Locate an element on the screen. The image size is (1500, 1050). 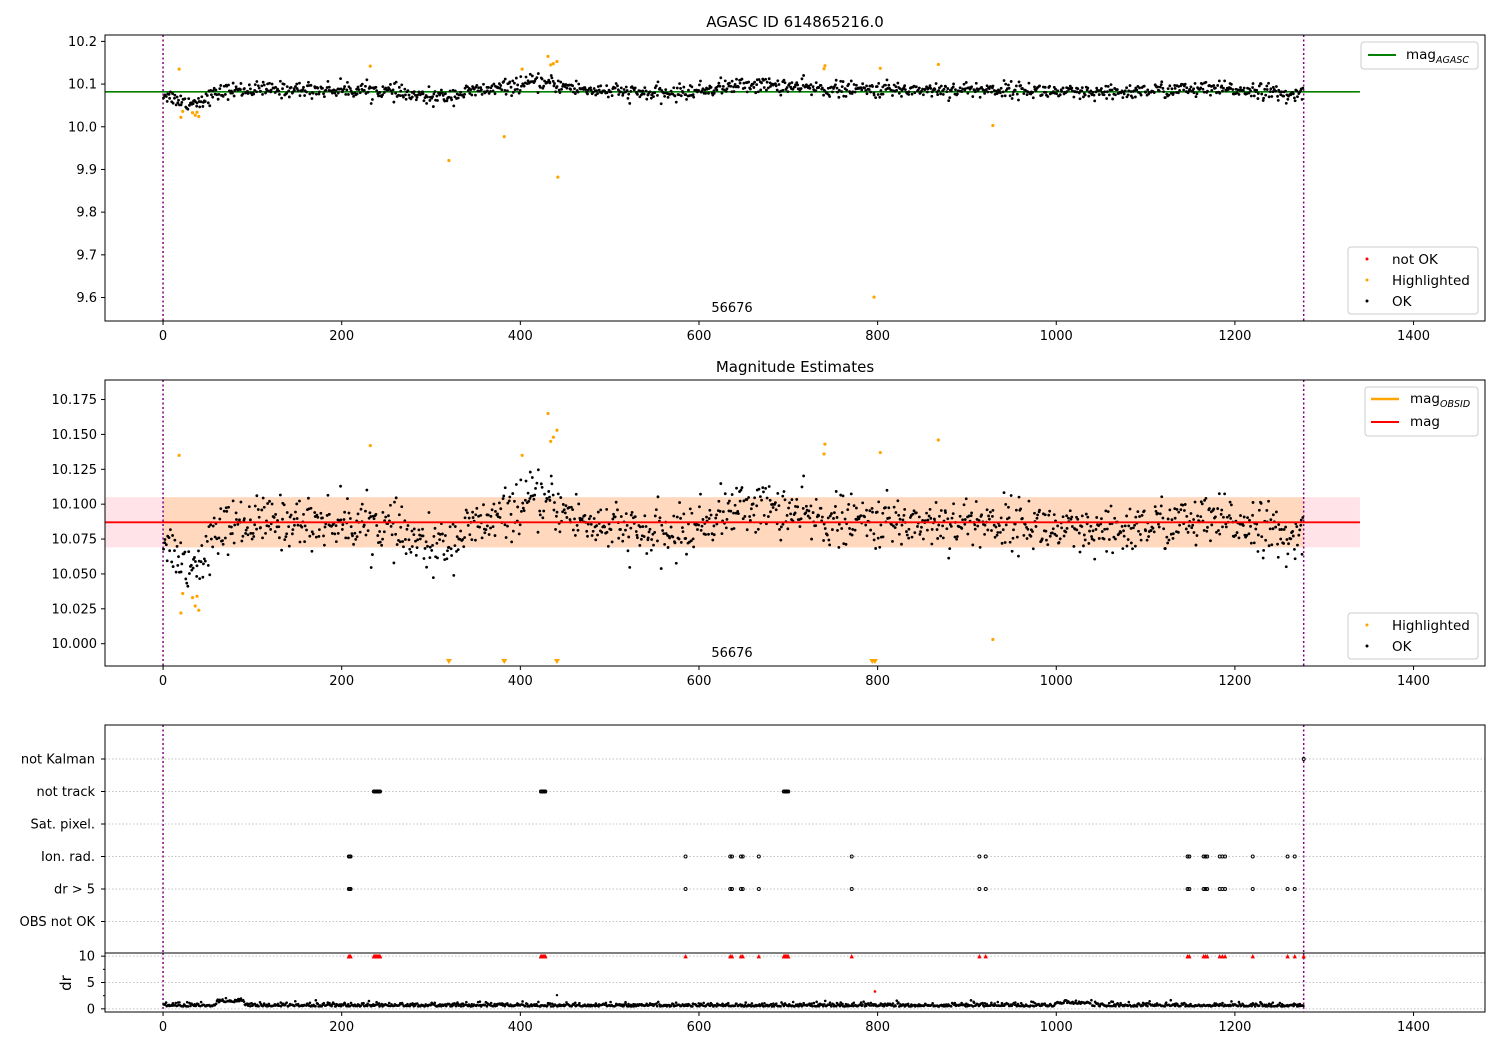
legend-highlighted-2: Highlighted is located at coordinates (1431, 626).